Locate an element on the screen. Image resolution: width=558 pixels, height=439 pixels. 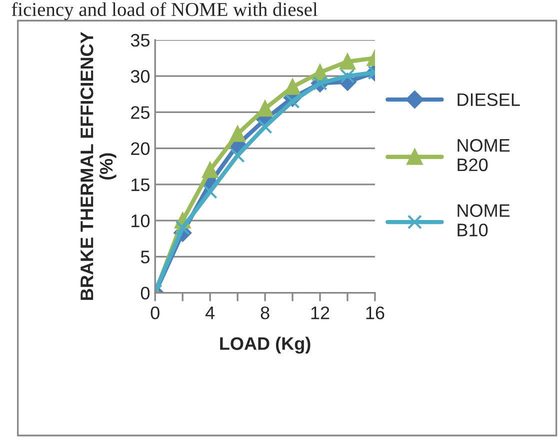
x-axis-title: LOAD (Kg) is located at coordinates (265, 345).